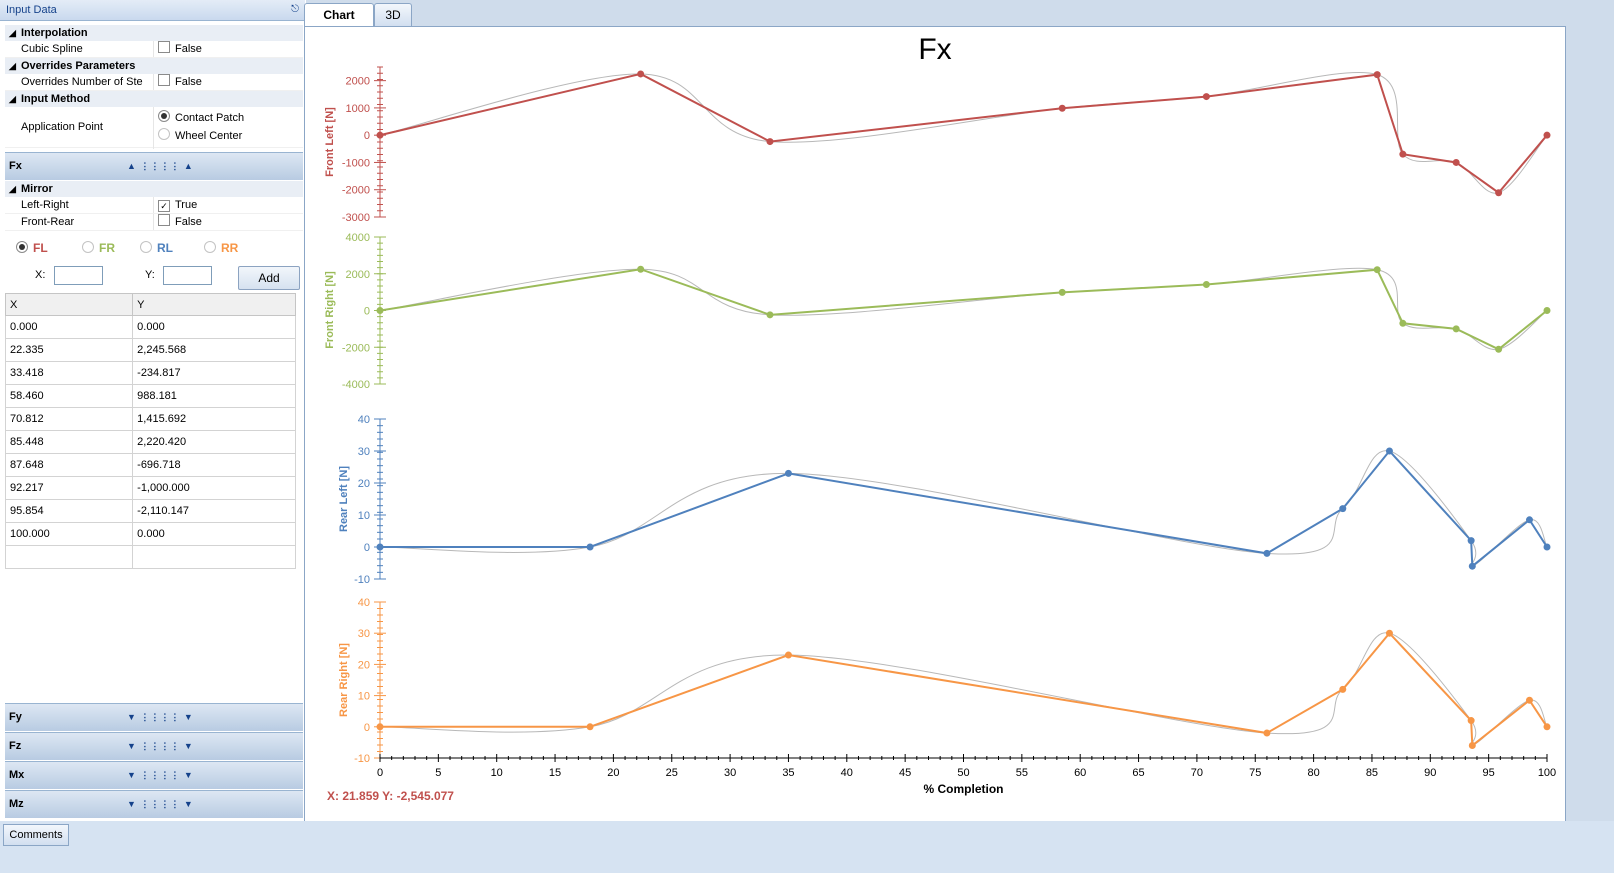  I want to click on property-overrides-number: Overrides Number of Ste False, so click(154, 82).